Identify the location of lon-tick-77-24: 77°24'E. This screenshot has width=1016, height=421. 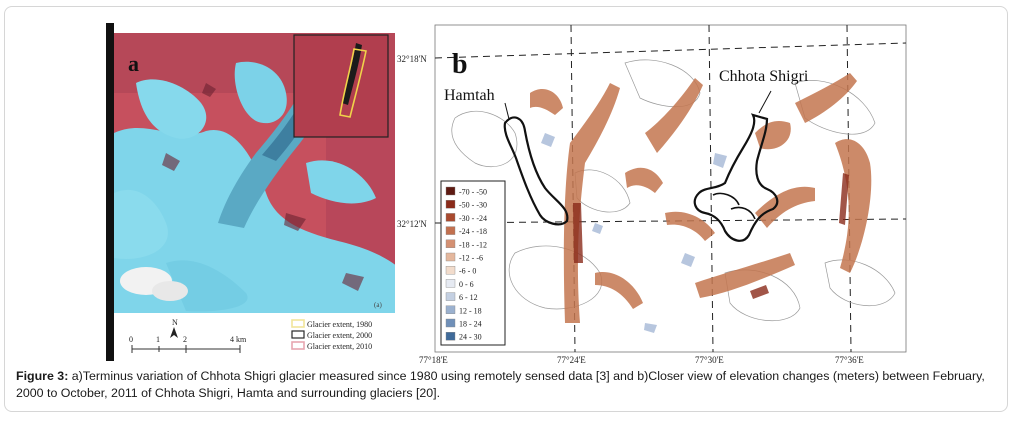
(571, 360).